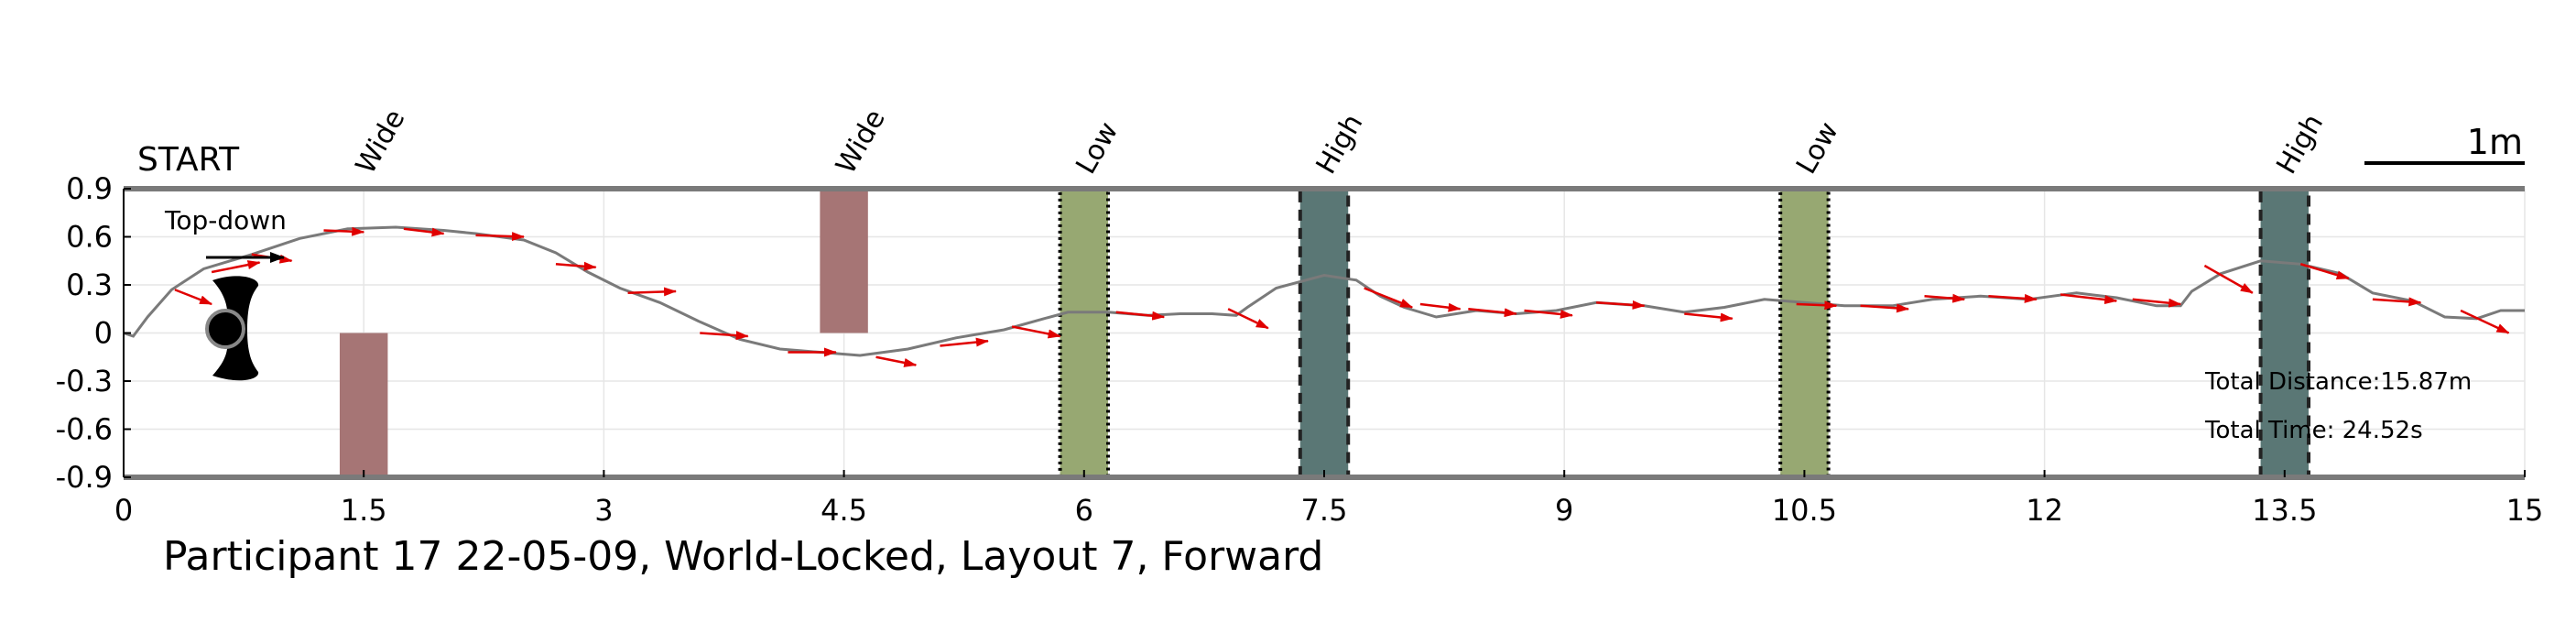 This screenshot has width=2576, height=644. I want to click on obstacle-labels: Wide Wide Low High Low High, so click(1340, 142).